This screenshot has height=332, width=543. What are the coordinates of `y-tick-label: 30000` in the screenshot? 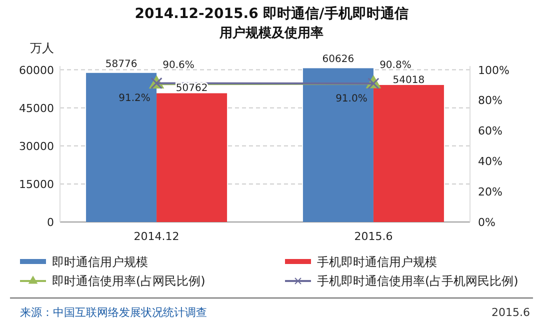 It's located at (36, 146).